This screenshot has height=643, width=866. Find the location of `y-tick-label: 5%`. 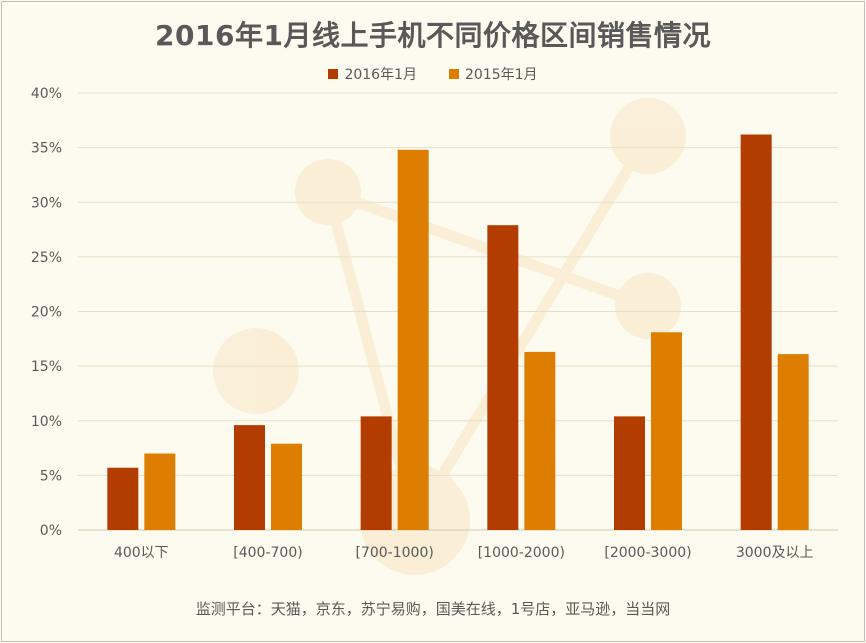

y-tick-label: 5% is located at coordinates (51, 476).